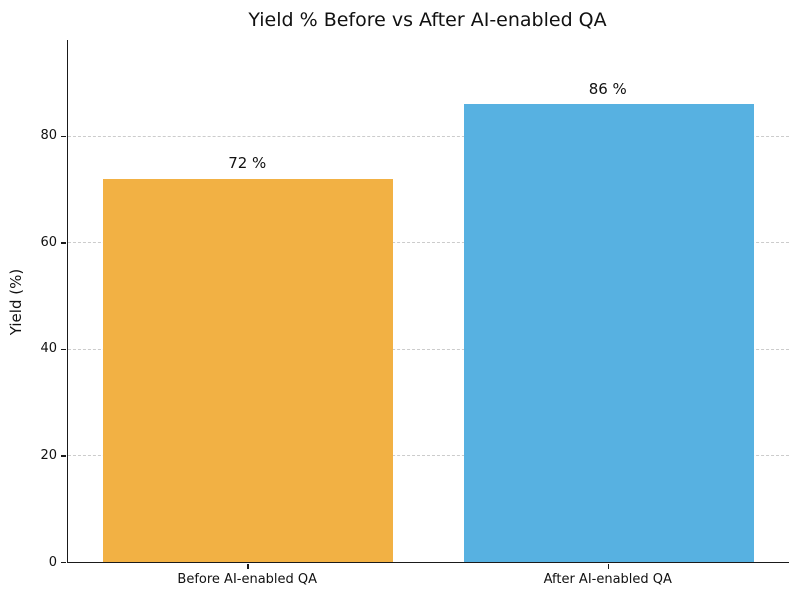 Image resolution: width=800 pixels, height=600 pixels. What do you see at coordinates (48, 242) in the screenshot?
I see `y-tick-label: 60` at bounding box center [48, 242].